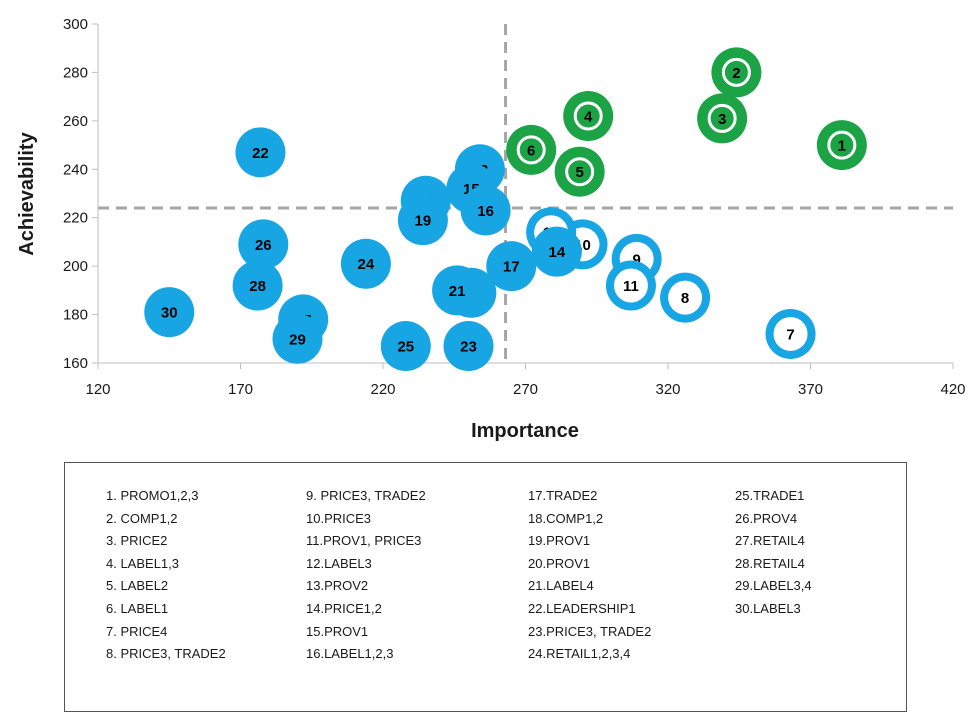  What do you see at coordinates (559, 563) in the screenshot?
I see `legend-item: 20.PROV1` at bounding box center [559, 563].